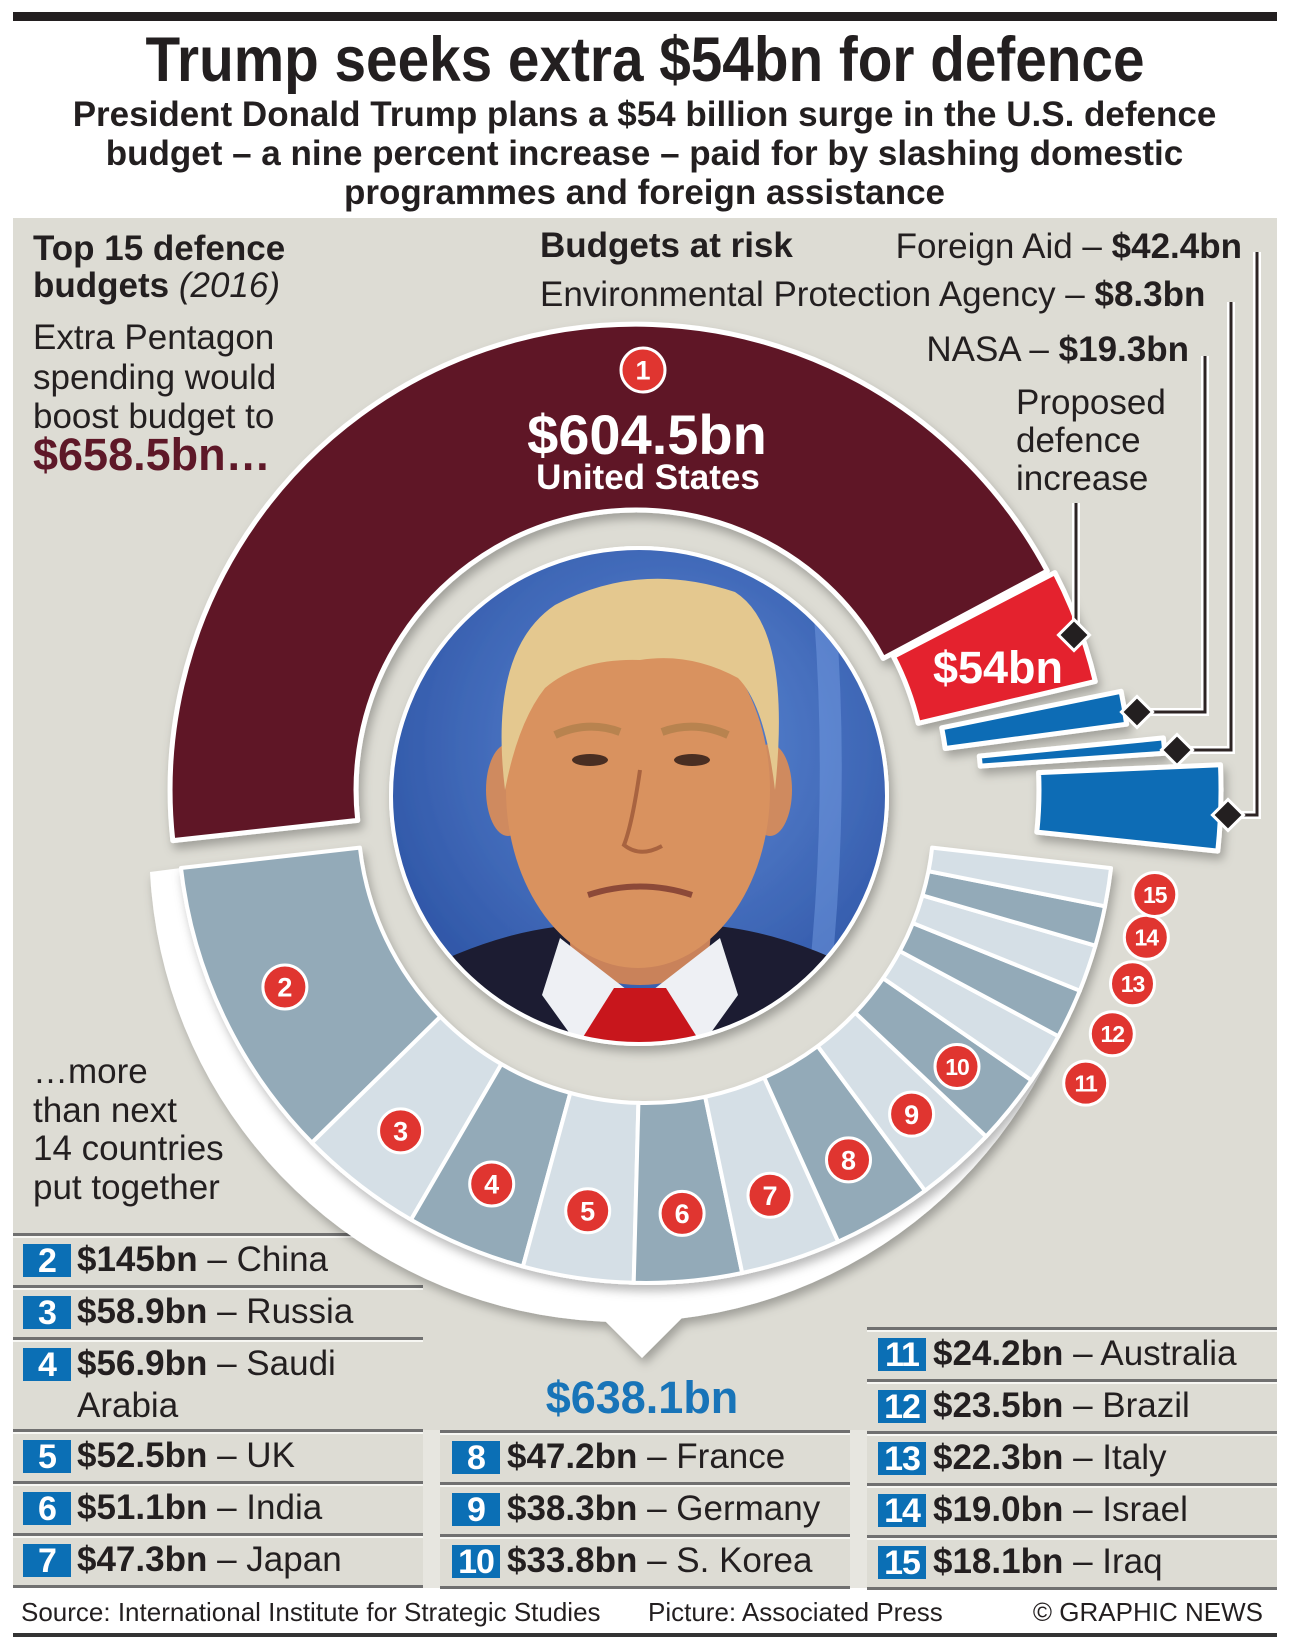 The width and height of the screenshot is (1289, 1648). What do you see at coordinates (998, 1405) in the screenshot?
I see `row-value: $23.5bn` at bounding box center [998, 1405].